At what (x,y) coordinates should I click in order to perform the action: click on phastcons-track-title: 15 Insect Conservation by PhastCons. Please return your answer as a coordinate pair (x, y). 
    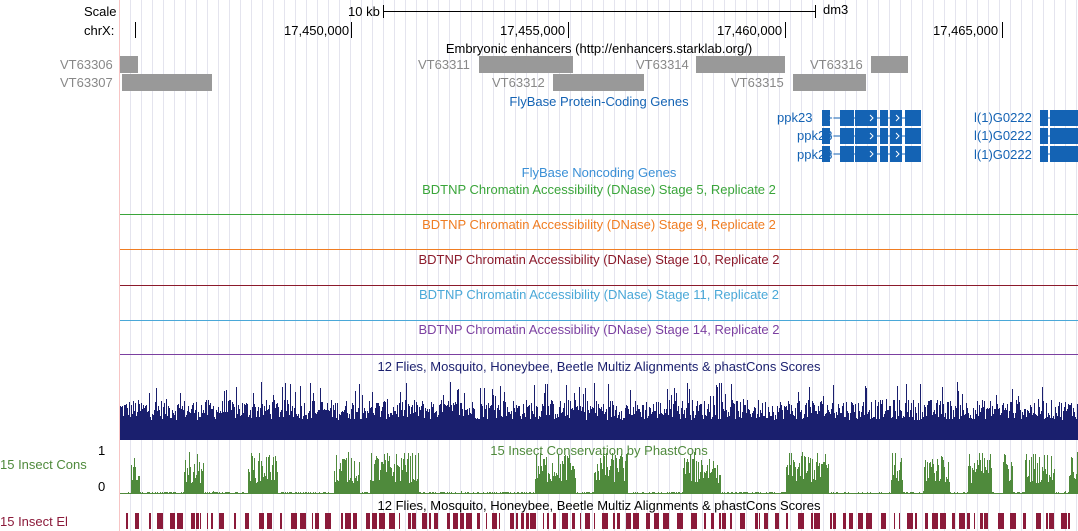
    Looking at the image, I should click on (599, 450).